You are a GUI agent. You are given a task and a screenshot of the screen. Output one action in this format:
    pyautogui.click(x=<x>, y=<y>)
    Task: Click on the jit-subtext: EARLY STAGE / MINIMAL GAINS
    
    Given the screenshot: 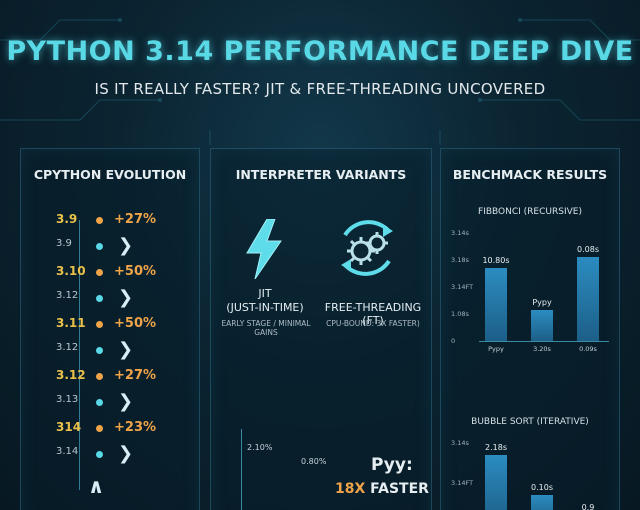 What is the action you would take?
    pyautogui.click(x=266, y=328)
    